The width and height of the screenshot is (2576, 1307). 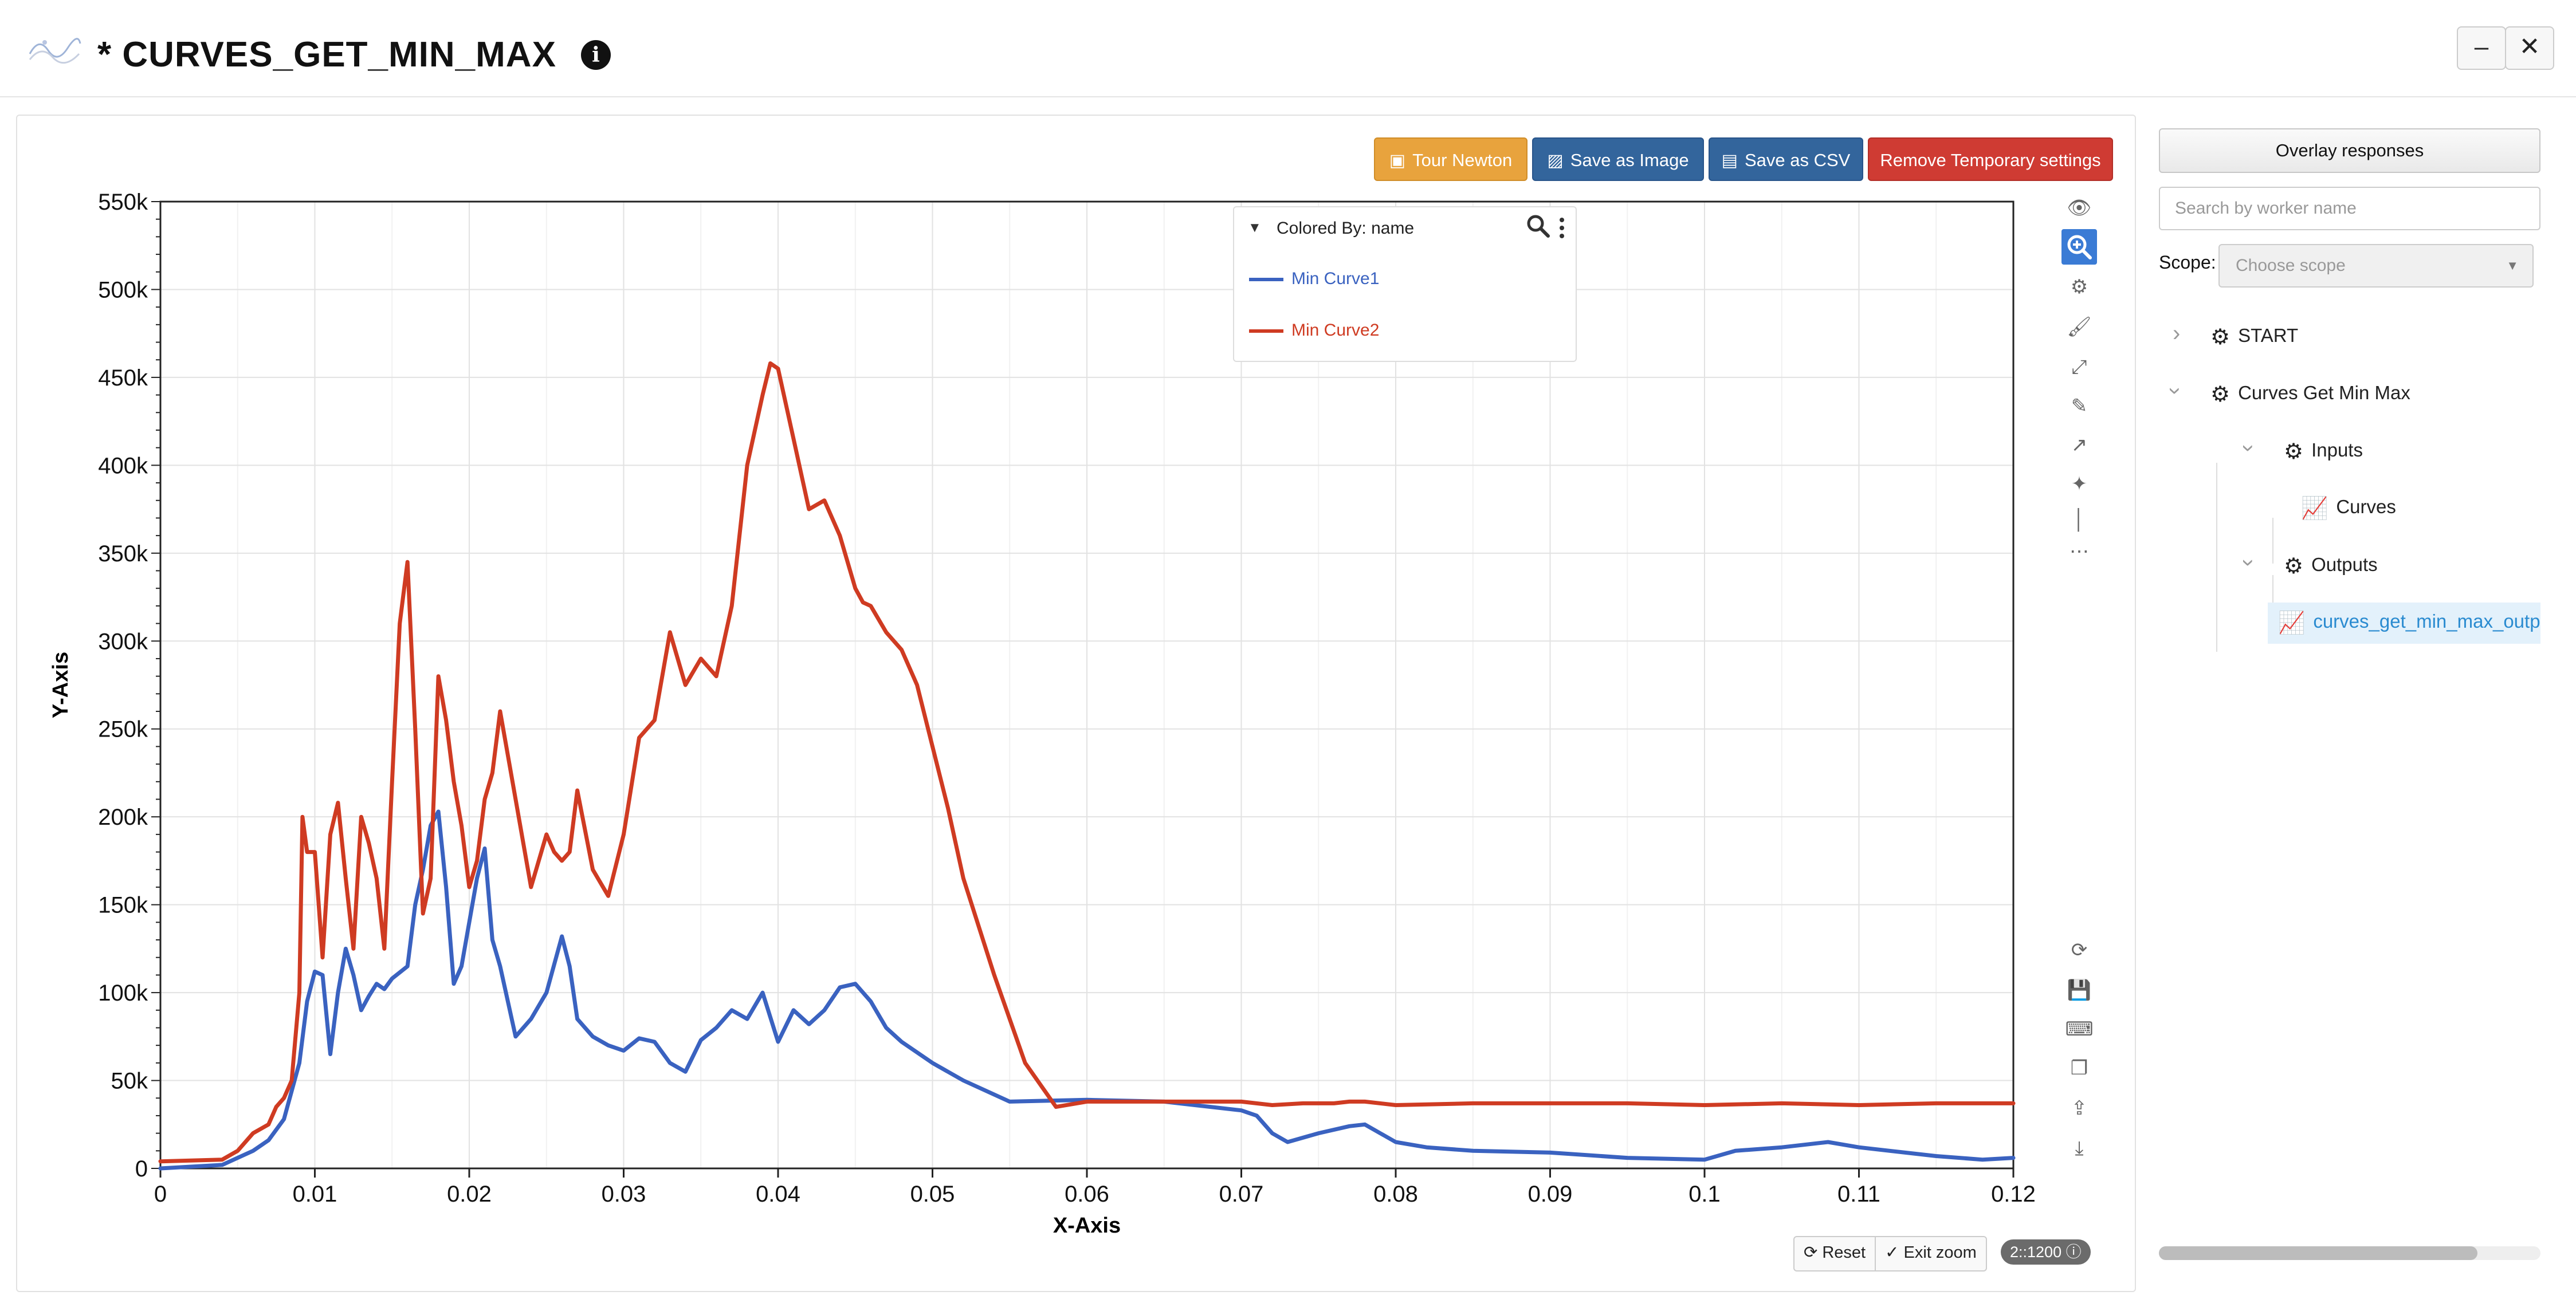 What do you see at coordinates (2269, 335) in the screenshot?
I see `tree-node-label: START` at bounding box center [2269, 335].